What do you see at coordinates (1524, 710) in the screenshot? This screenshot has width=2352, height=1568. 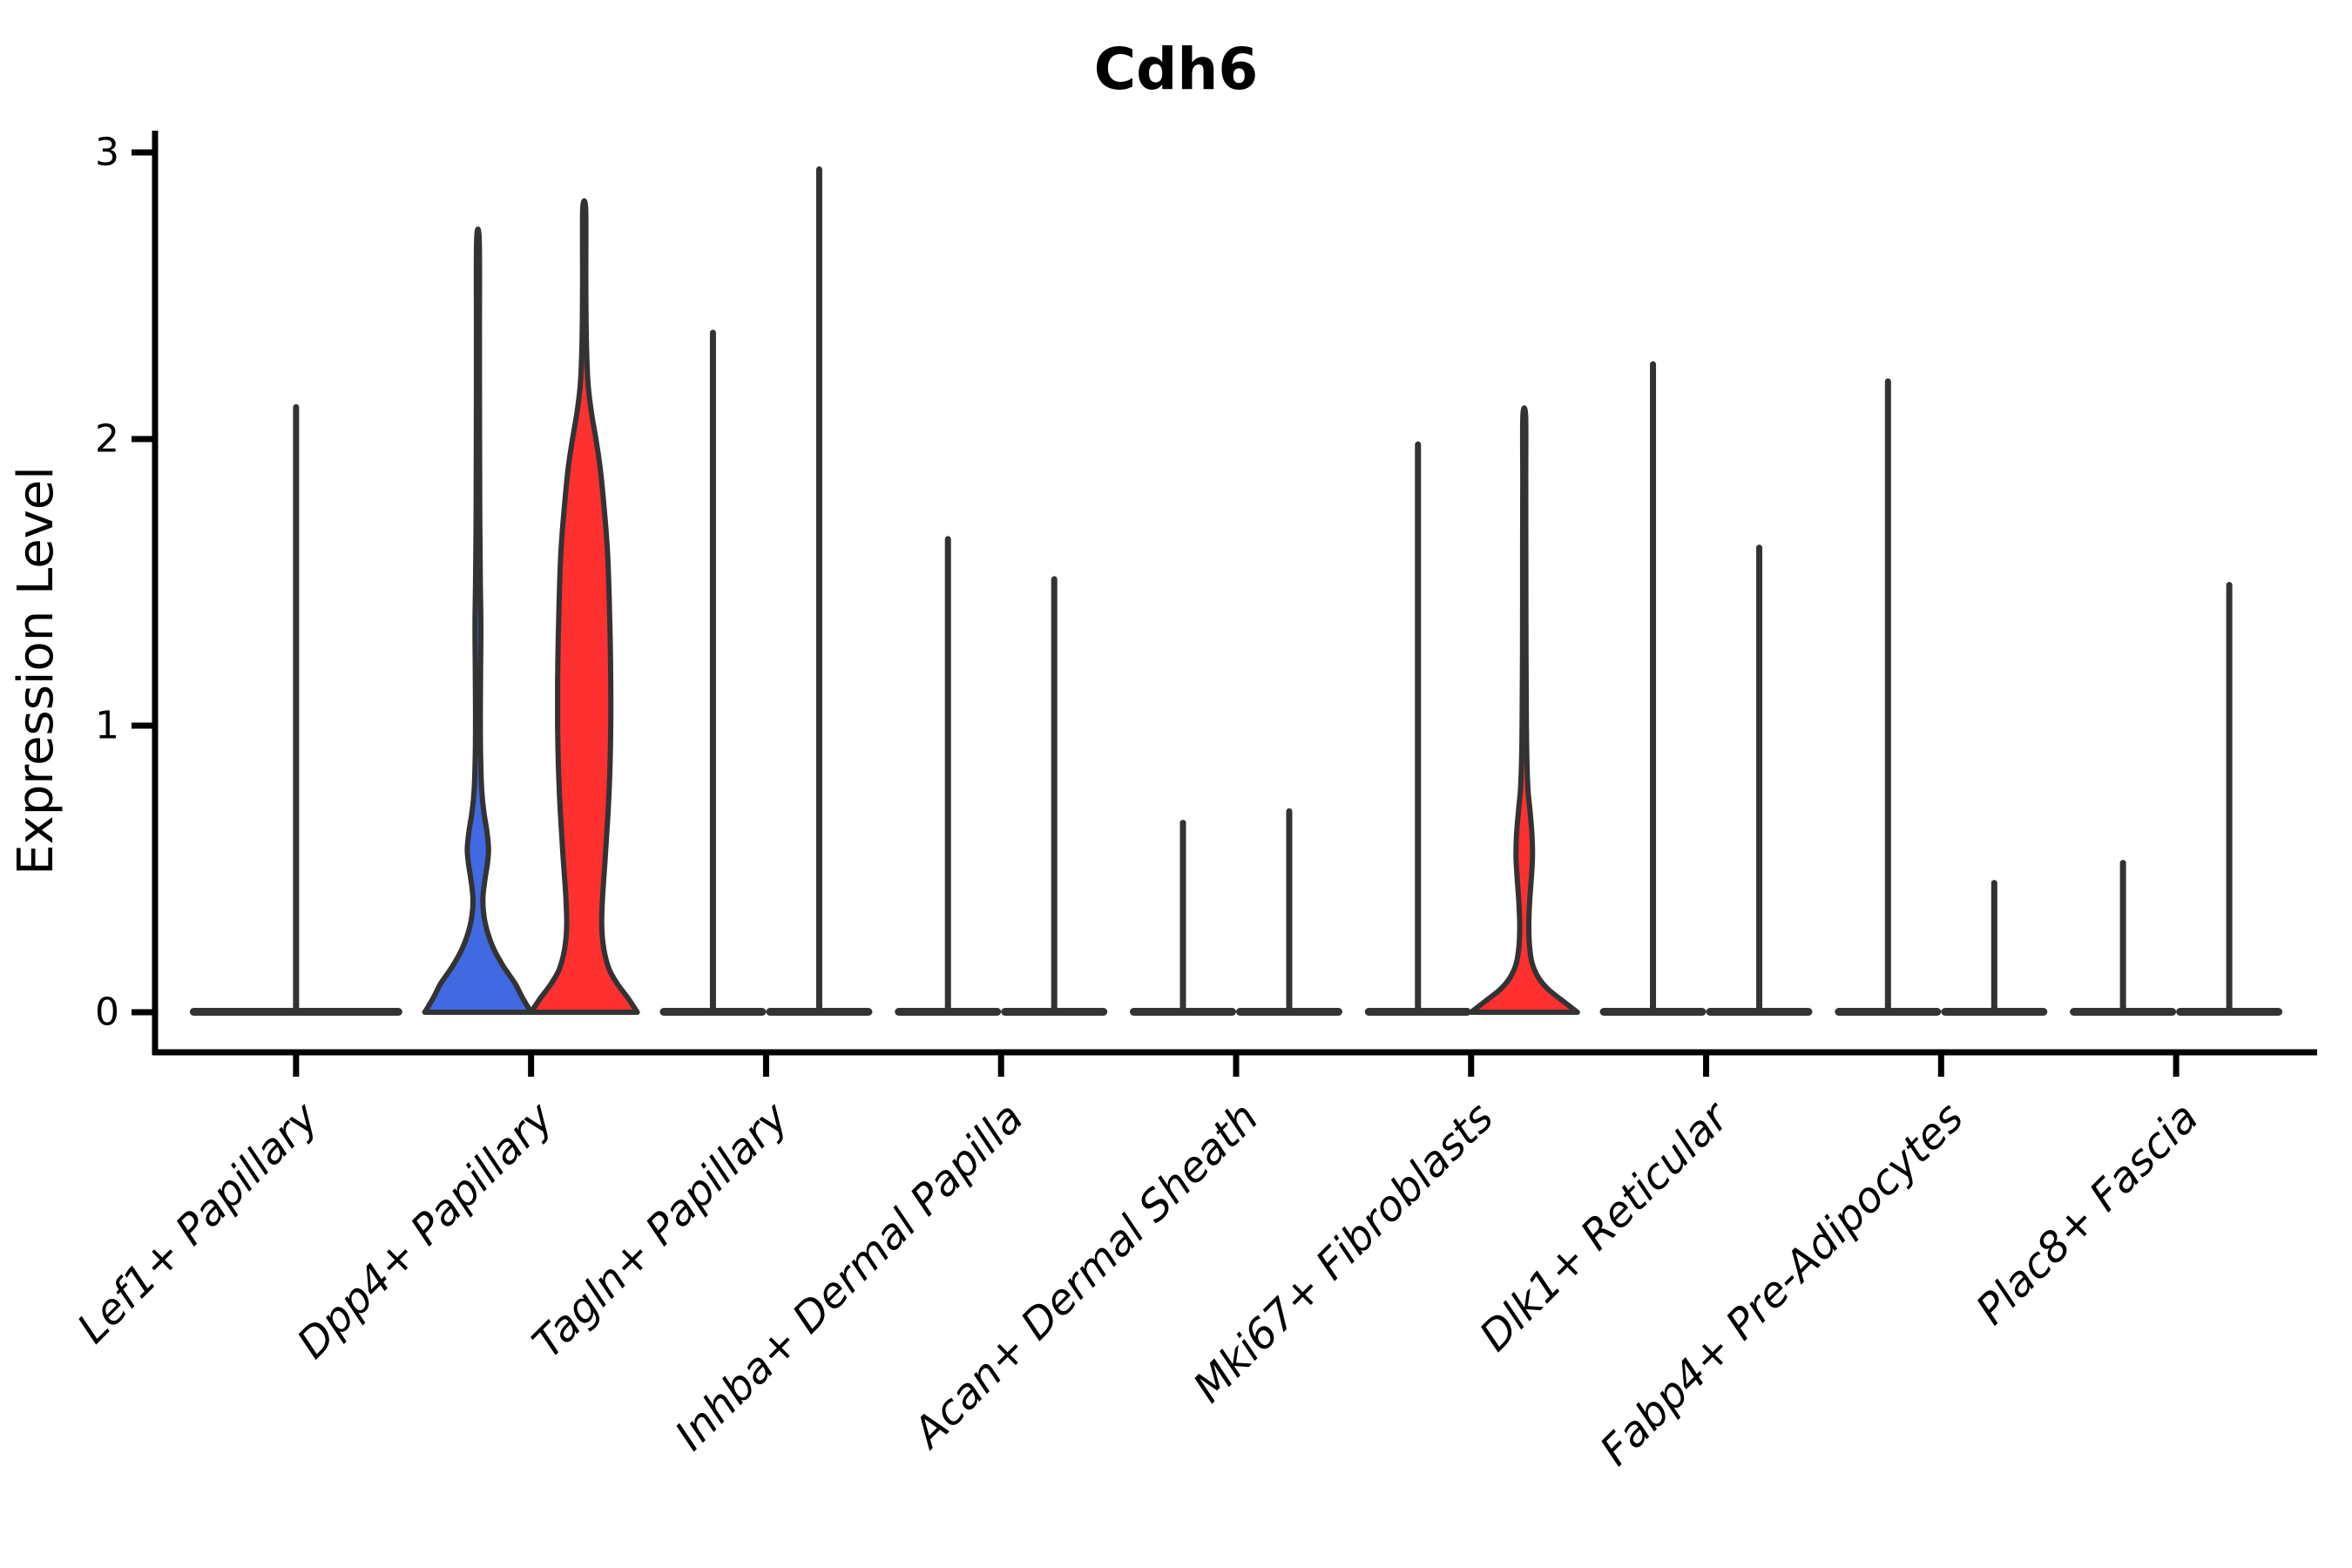 I see `violin-mki67-fibroblasts-right-red` at bounding box center [1524, 710].